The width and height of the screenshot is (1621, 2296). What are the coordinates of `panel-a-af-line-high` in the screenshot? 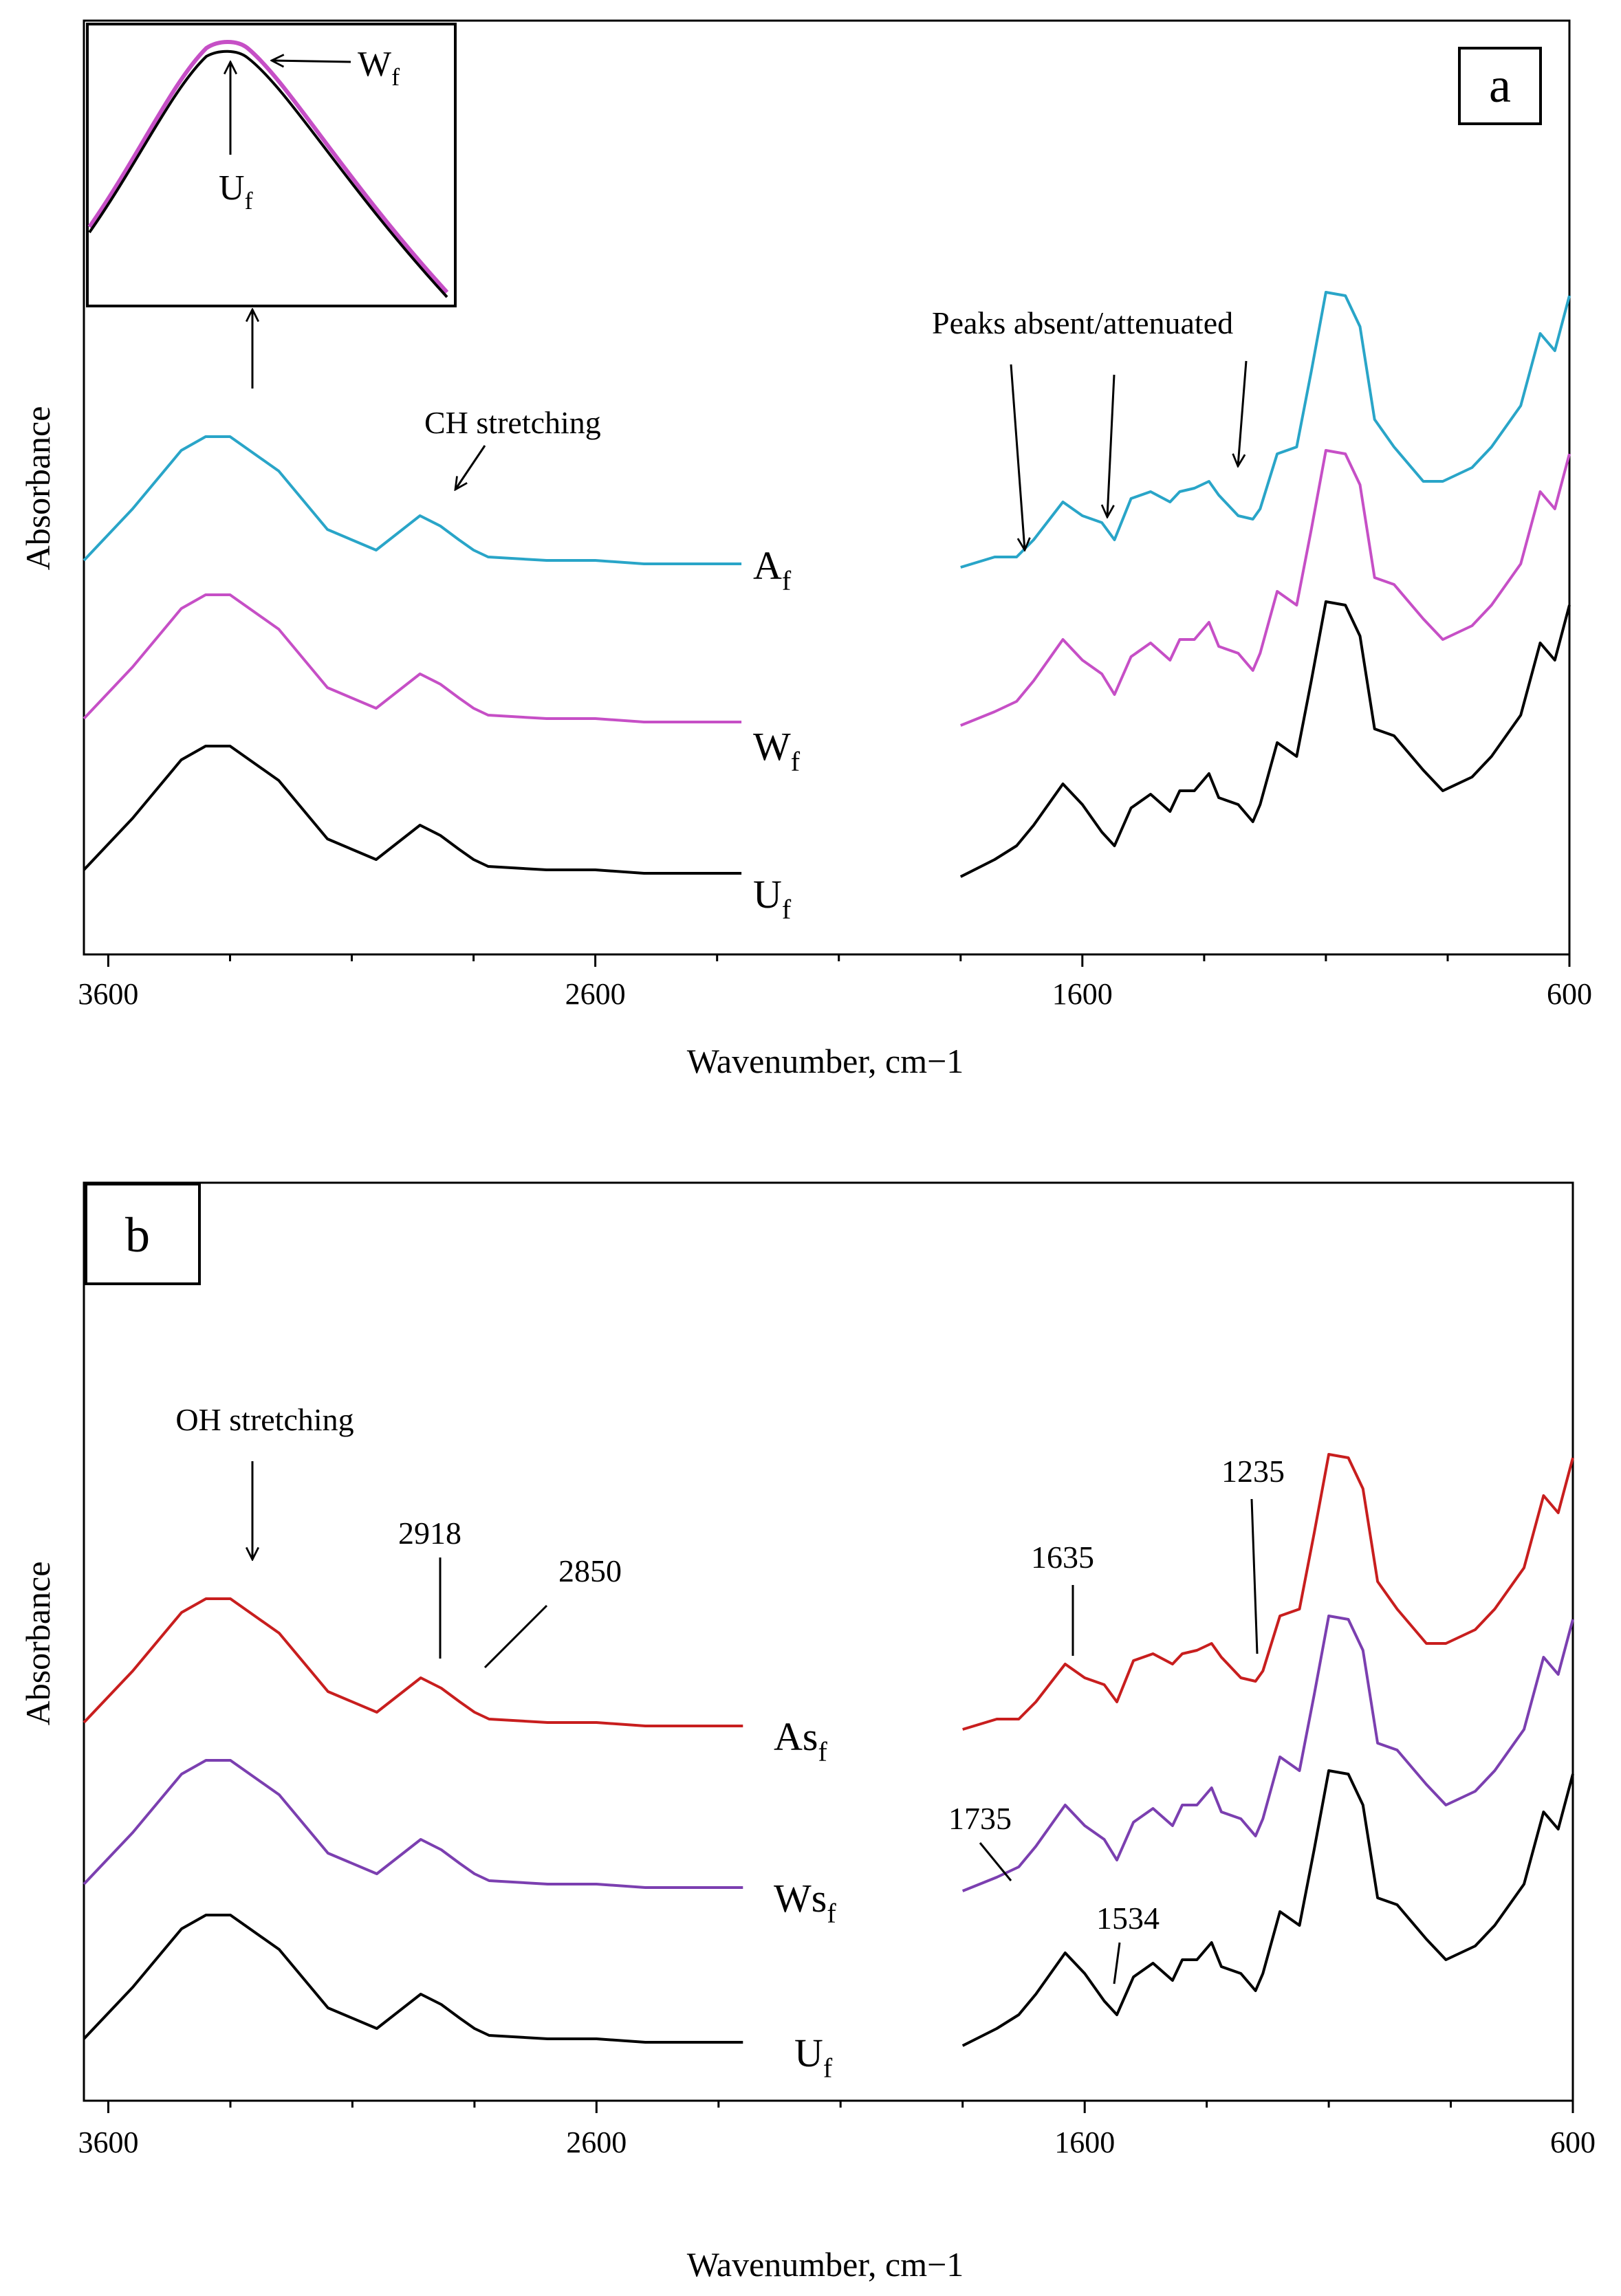 It's located at (412, 500).